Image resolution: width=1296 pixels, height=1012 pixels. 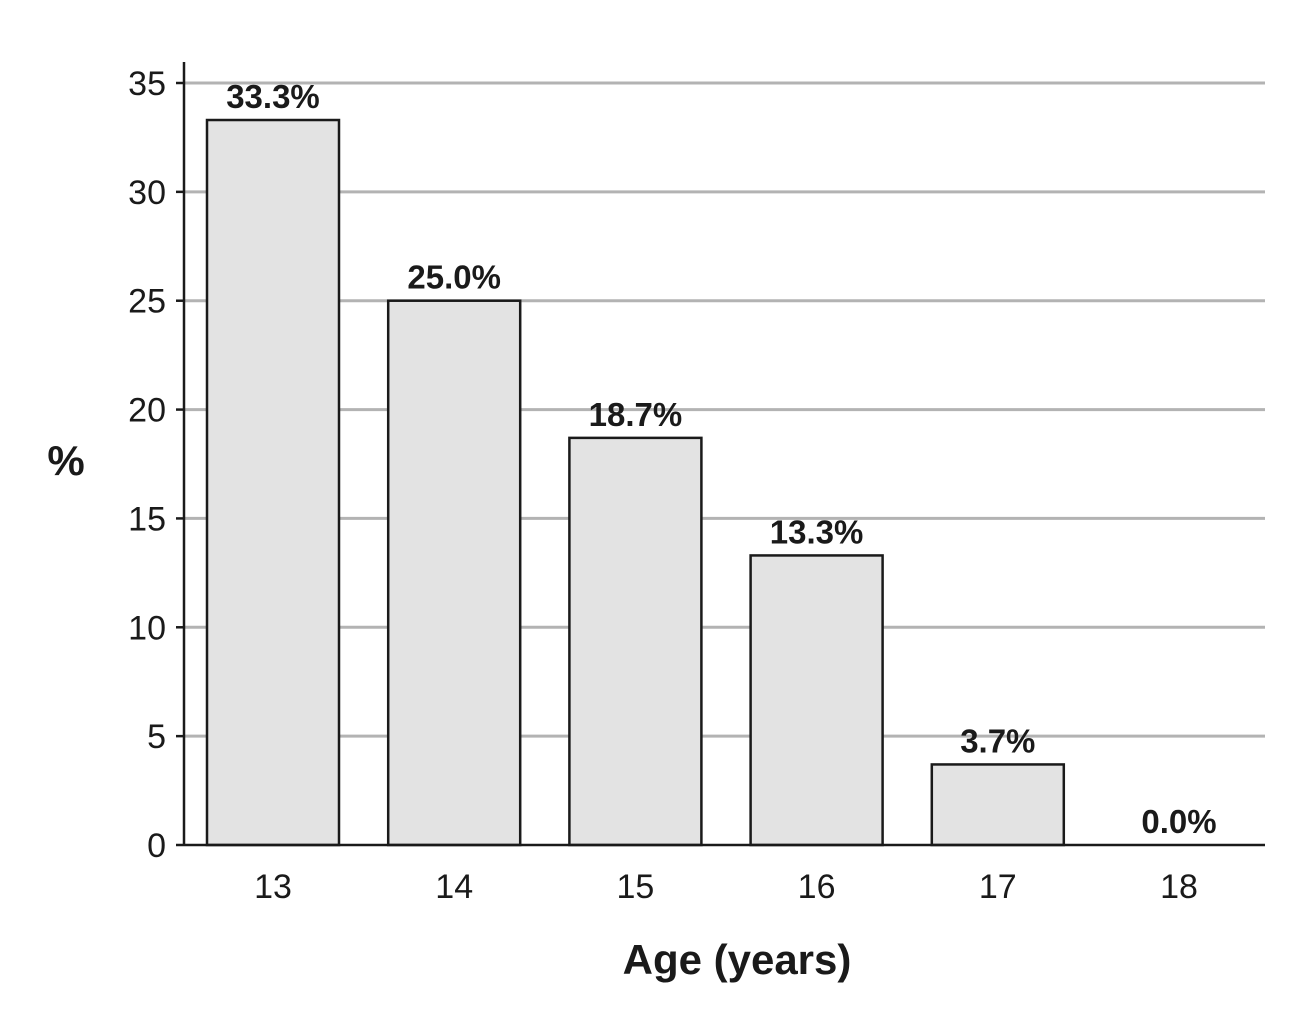 I want to click on x-tick-label: 14, so click(x=454, y=887).